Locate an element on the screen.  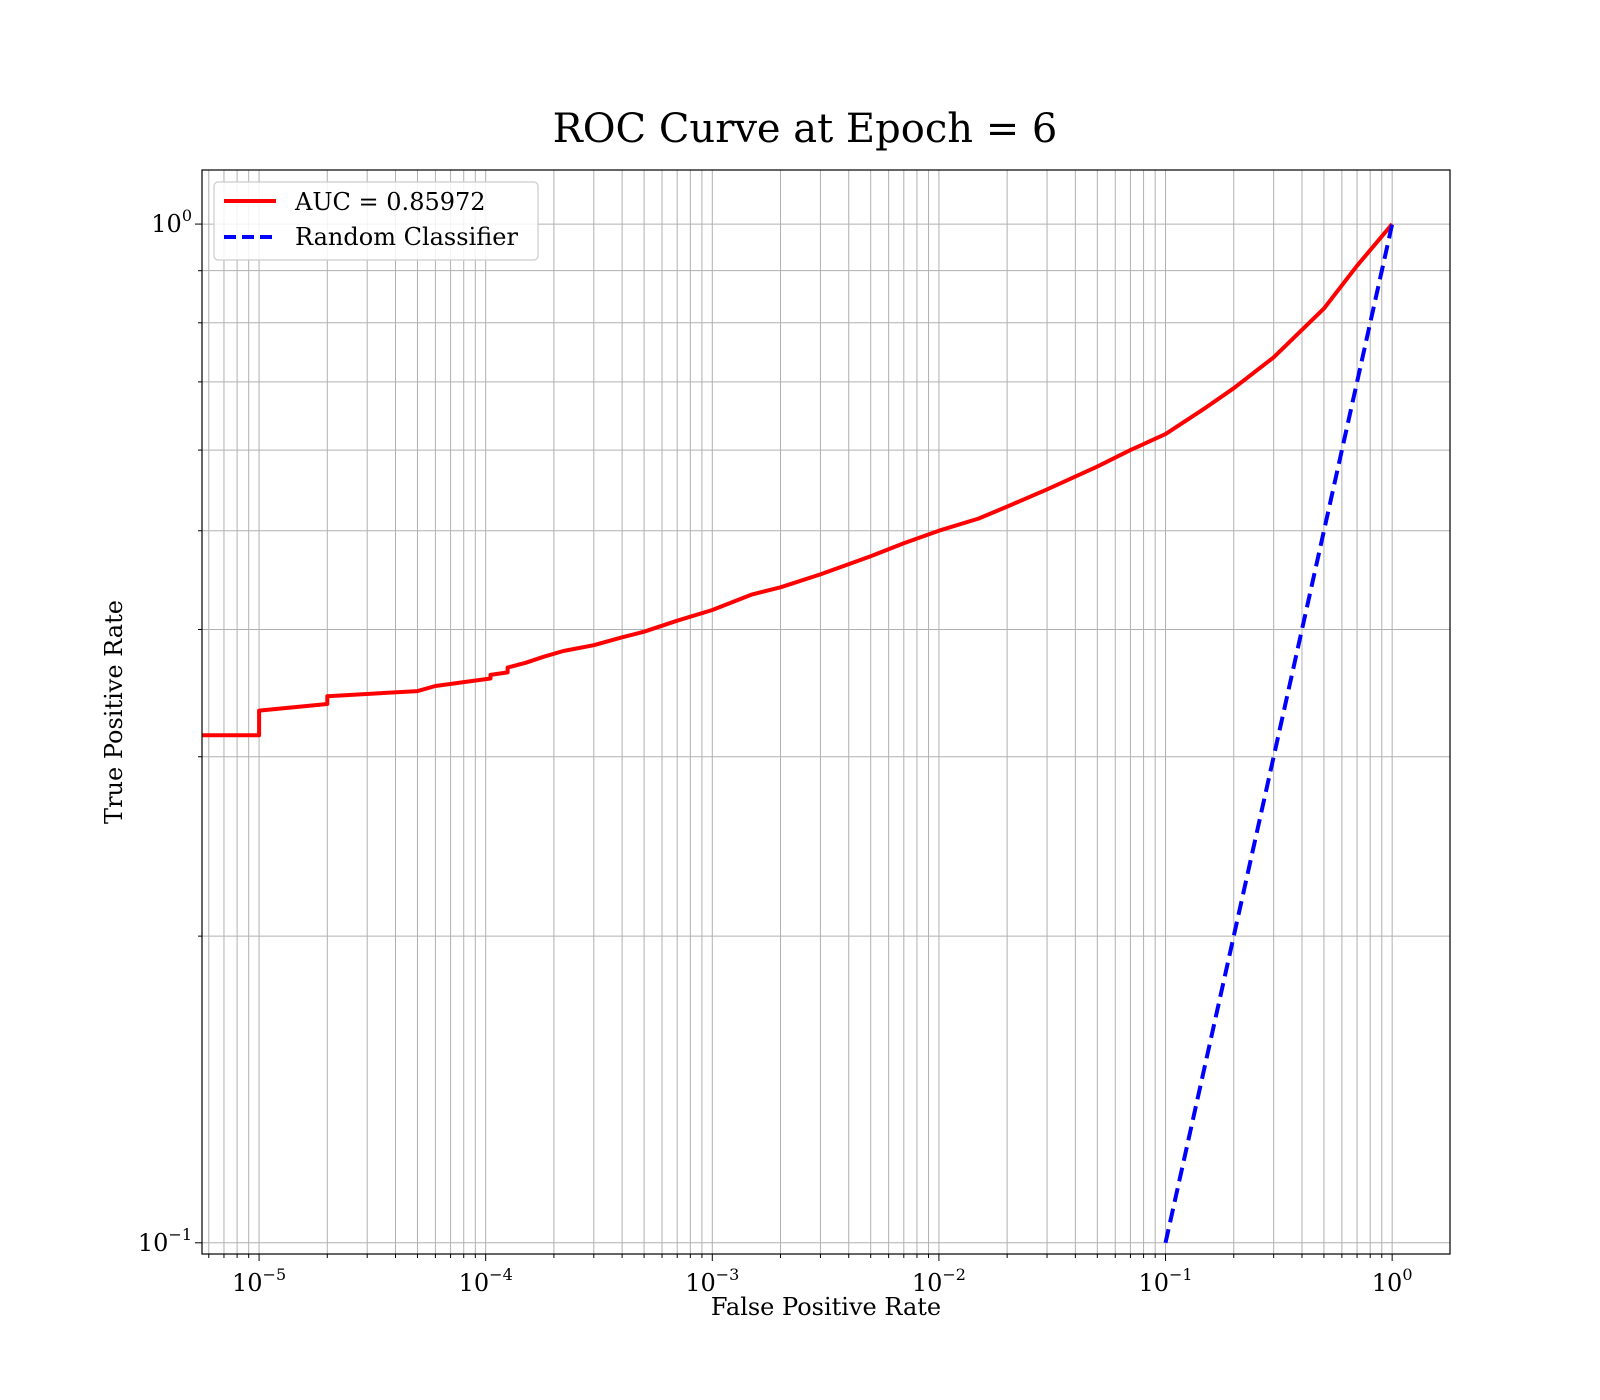
legend-box is located at coordinates (376, 221).